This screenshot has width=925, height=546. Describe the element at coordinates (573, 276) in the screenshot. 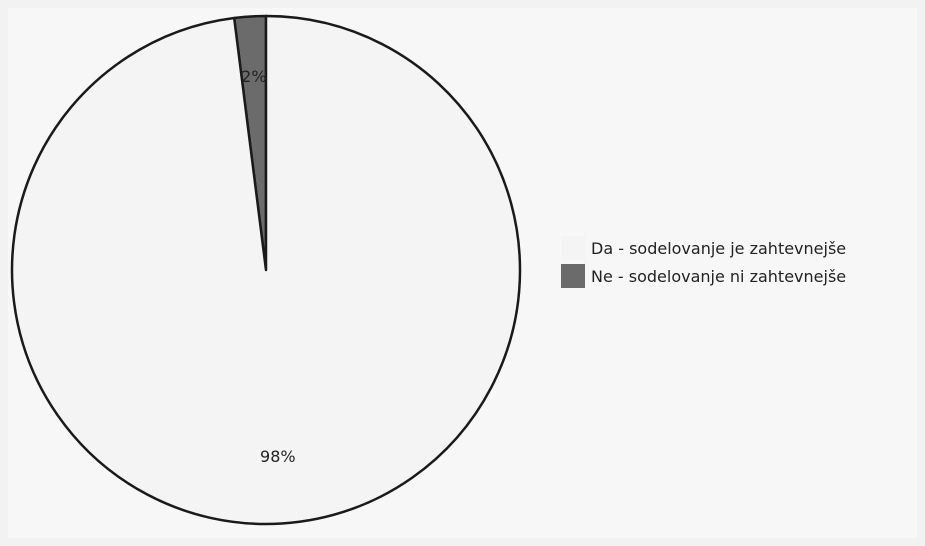

I see `legend-swatch-ne` at that location.